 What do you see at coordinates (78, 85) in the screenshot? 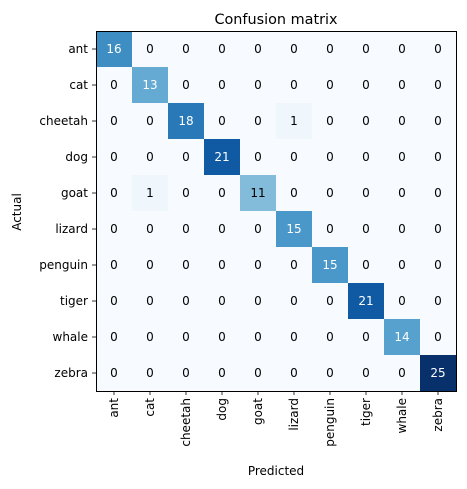
I see `y-tick-label: cat` at bounding box center [78, 85].